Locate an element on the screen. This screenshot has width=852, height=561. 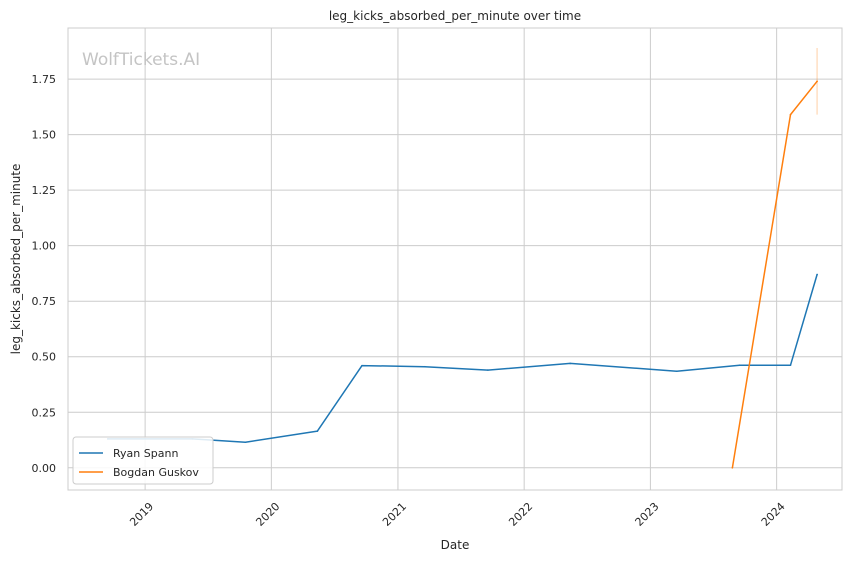
x-tick-label: 2020 is located at coordinates (267, 514).